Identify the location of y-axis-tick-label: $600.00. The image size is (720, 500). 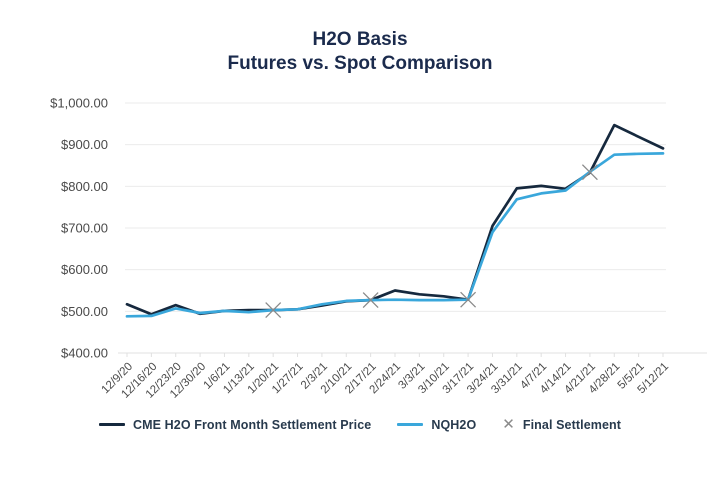
(84, 269).